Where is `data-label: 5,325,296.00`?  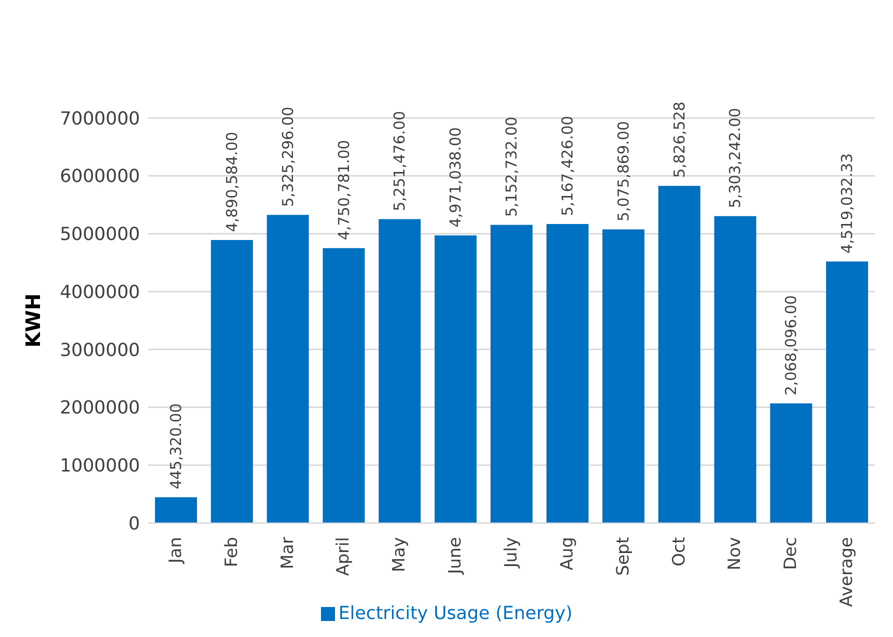 data-label: 5,325,296.00 is located at coordinates (287, 156).